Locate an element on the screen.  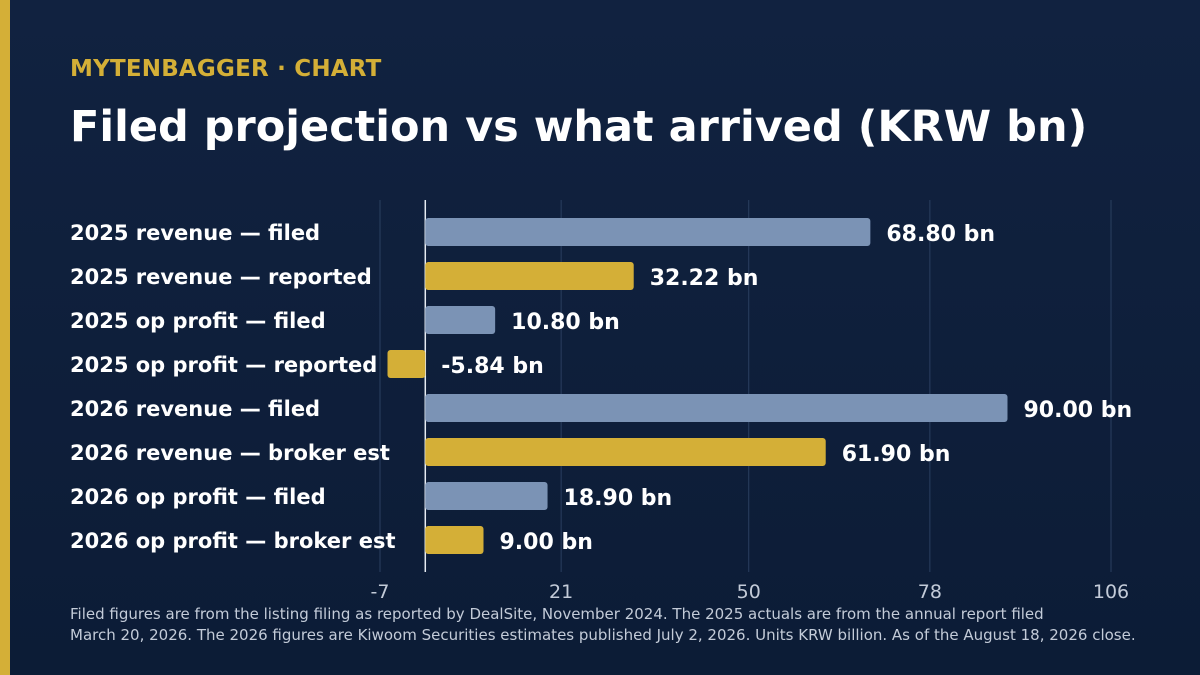
brand-label: MYTENBAGGER · CHART is located at coordinates (226, 69).